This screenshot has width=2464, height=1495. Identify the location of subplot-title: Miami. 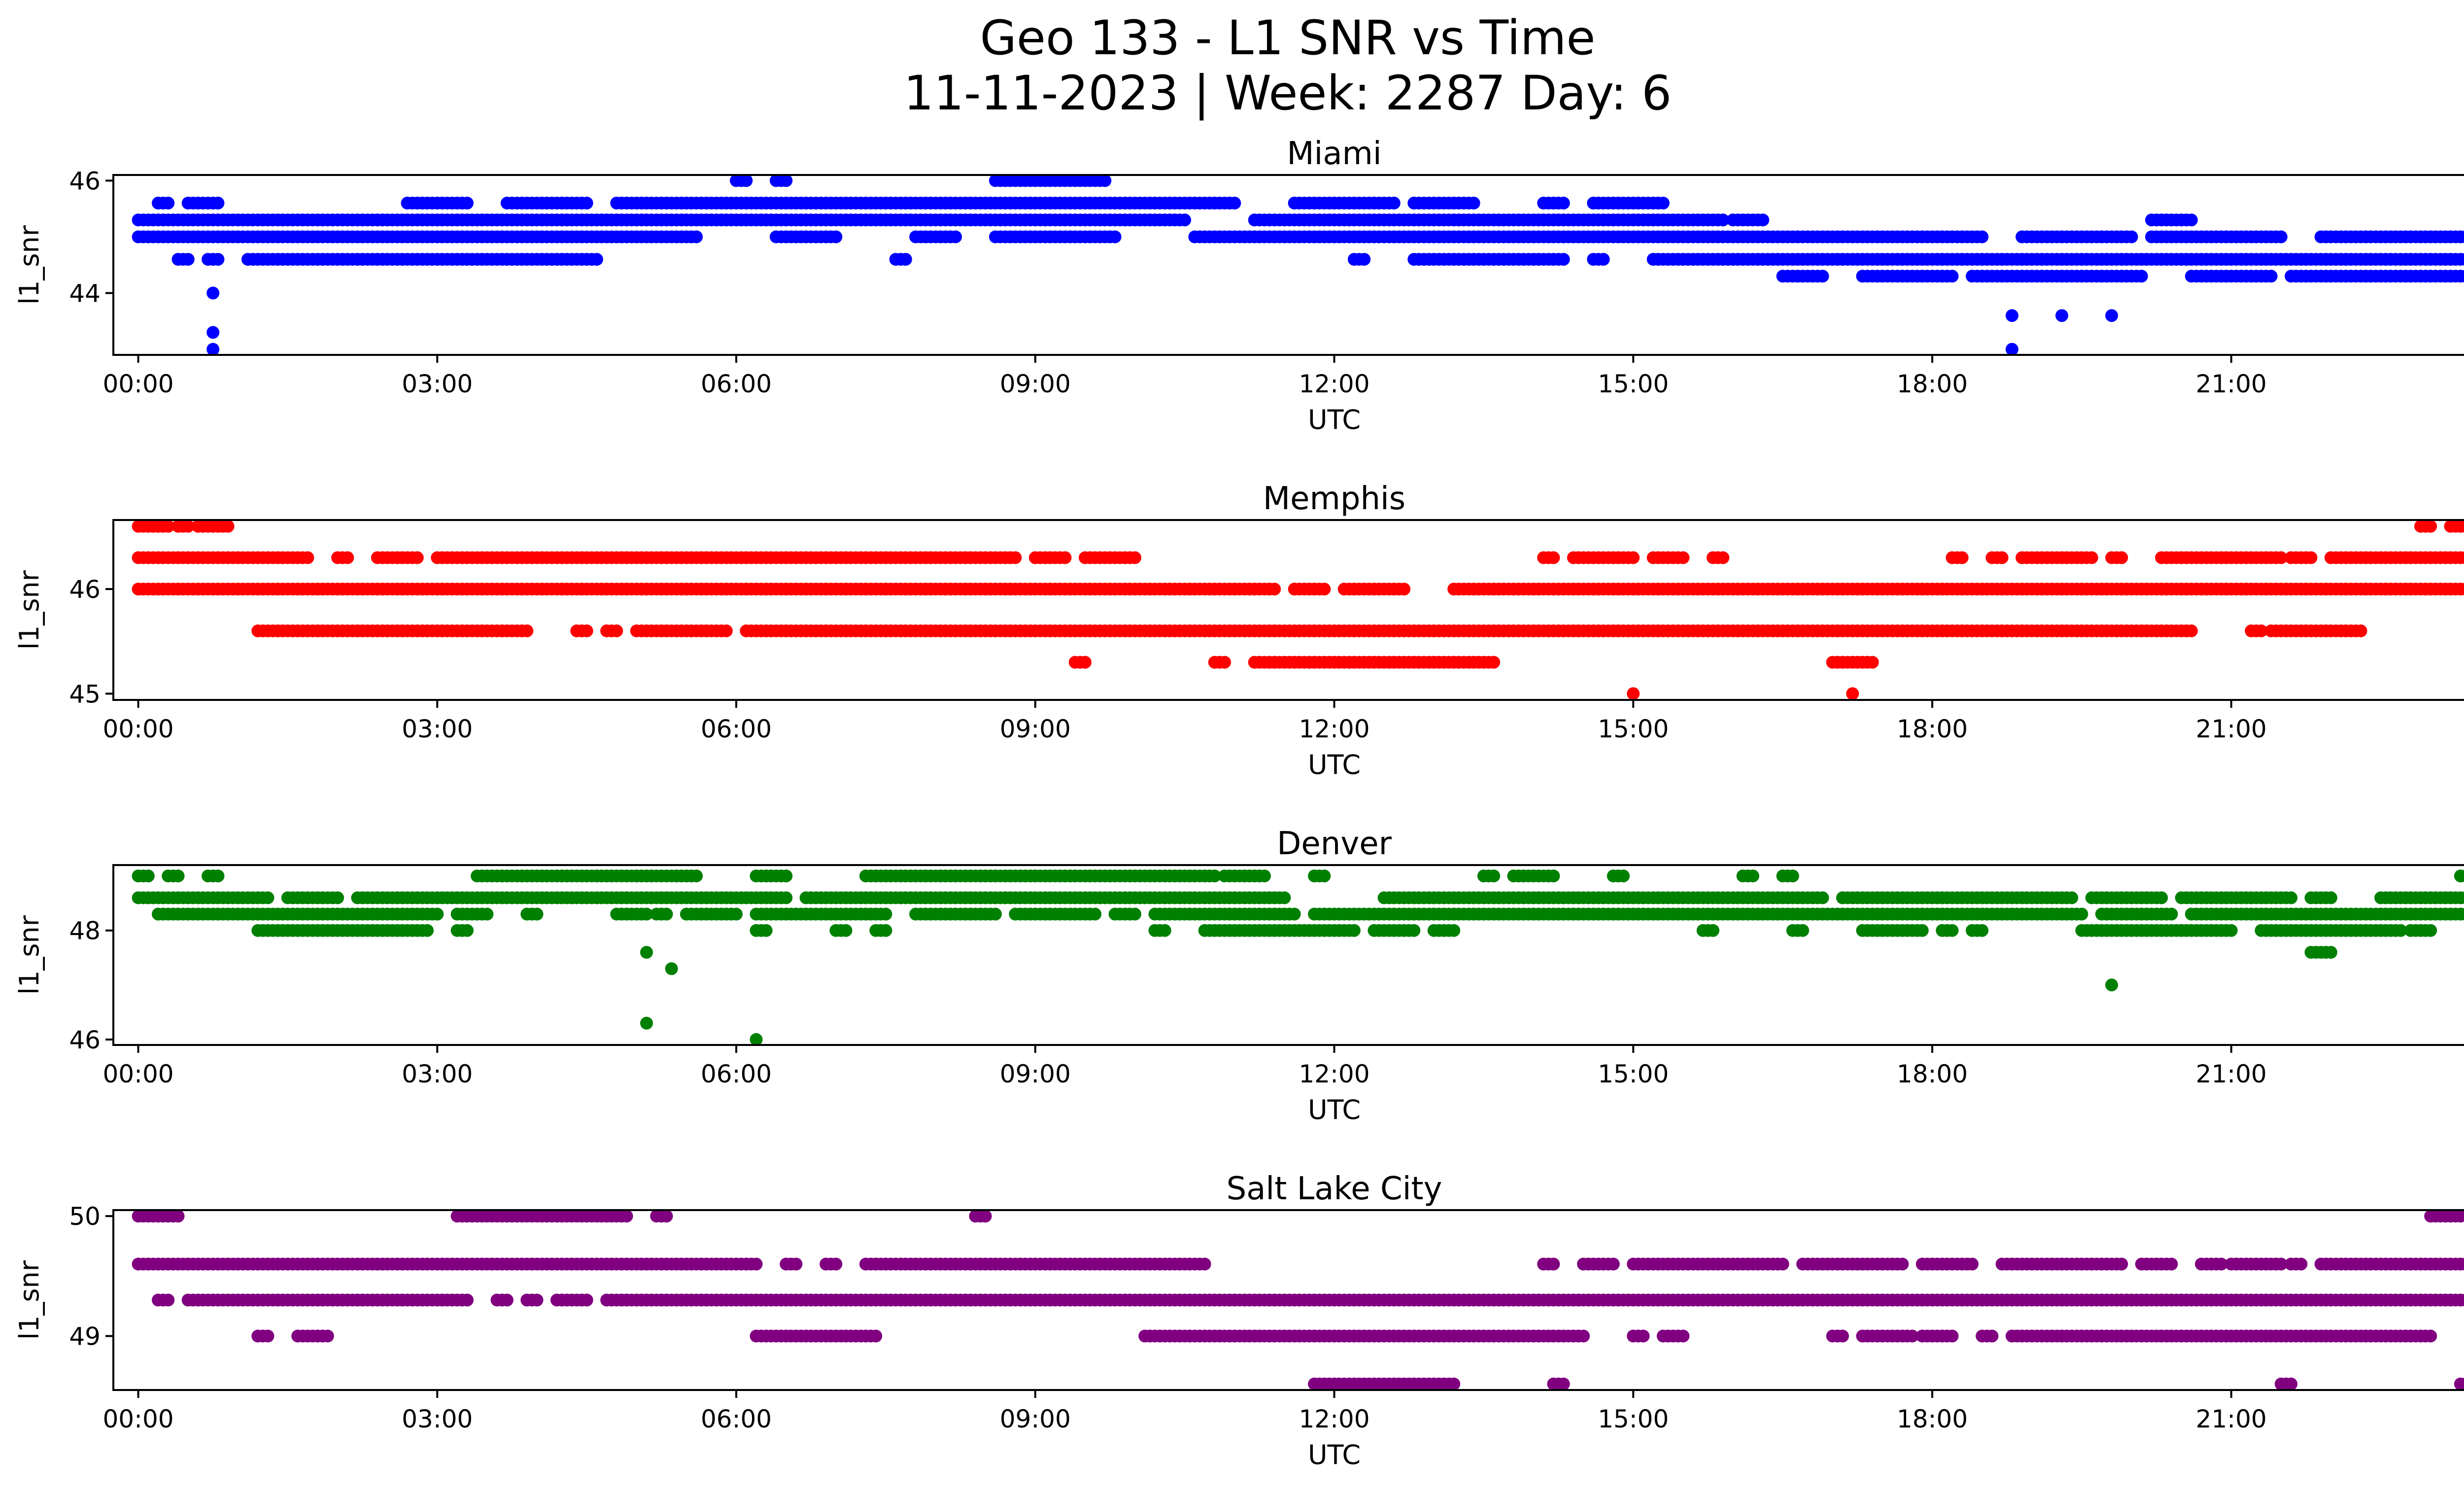
(1334, 154).